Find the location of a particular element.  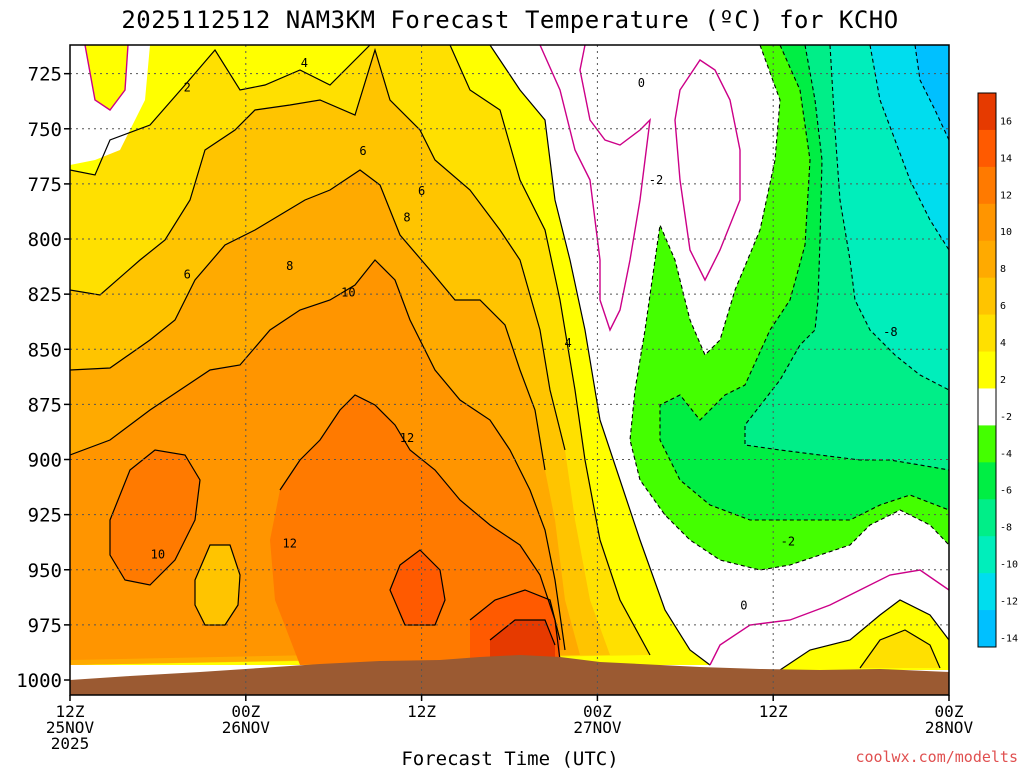

colorbar-tick-label: -10 is located at coordinates (1009, 565).